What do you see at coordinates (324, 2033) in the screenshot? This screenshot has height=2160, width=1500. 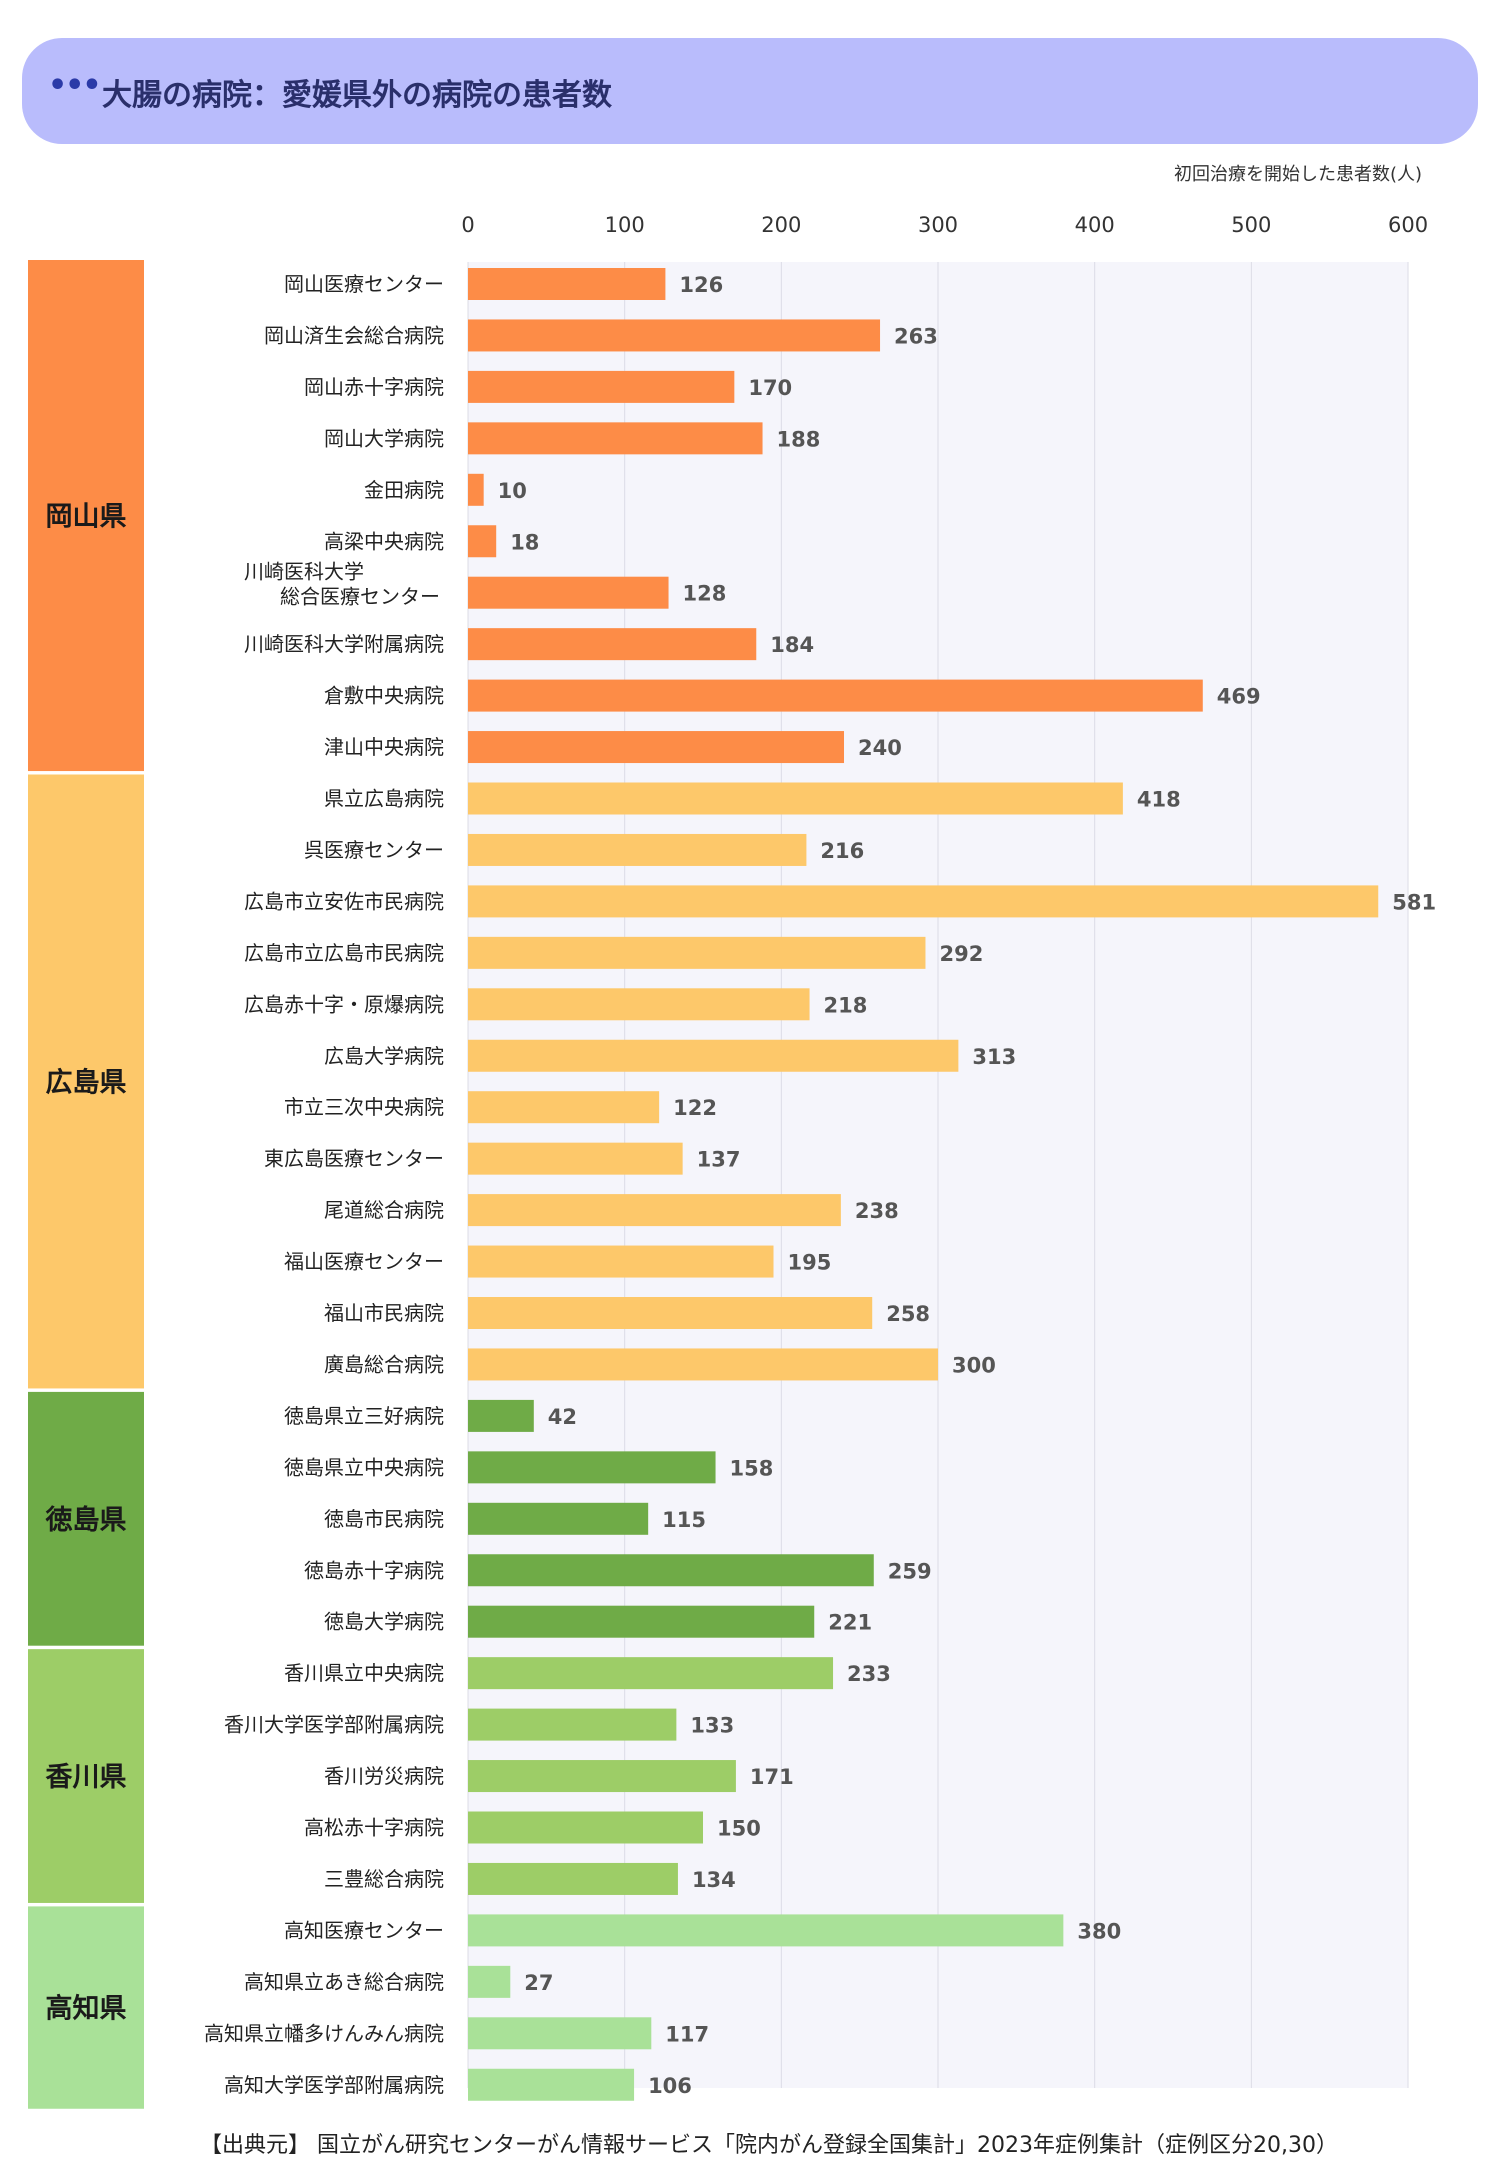 I see `category-label: 高知県立幡多けんみん病院` at bounding box center [324, 2033].